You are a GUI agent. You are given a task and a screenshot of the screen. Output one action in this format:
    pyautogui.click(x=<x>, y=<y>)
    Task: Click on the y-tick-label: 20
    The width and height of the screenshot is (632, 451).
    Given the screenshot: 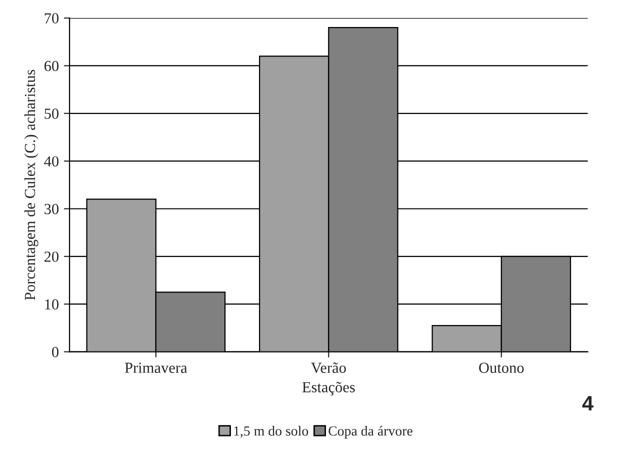 What is the action you would take?
    pyautogui.click(x=51, y=257)
    